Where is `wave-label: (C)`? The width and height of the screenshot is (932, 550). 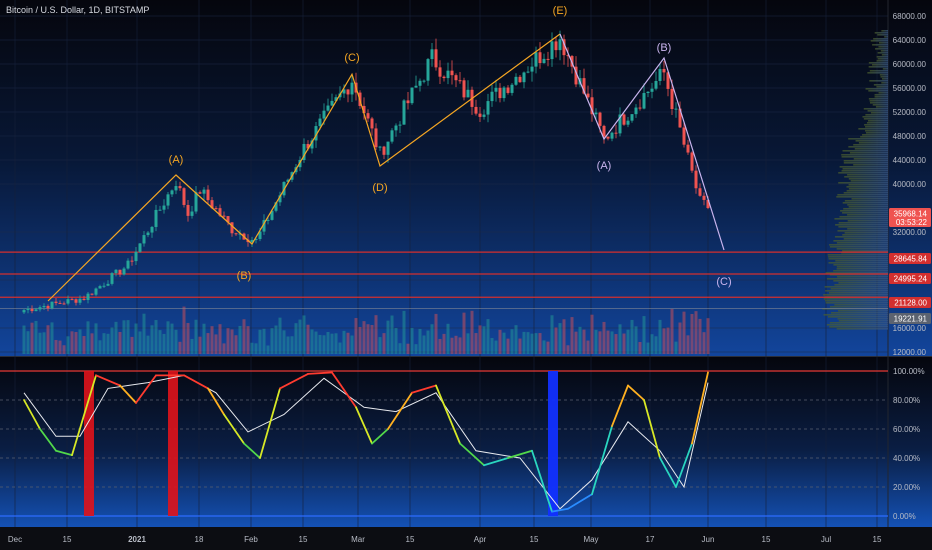
wave-label: (C) is located at coordinates (723, 282).